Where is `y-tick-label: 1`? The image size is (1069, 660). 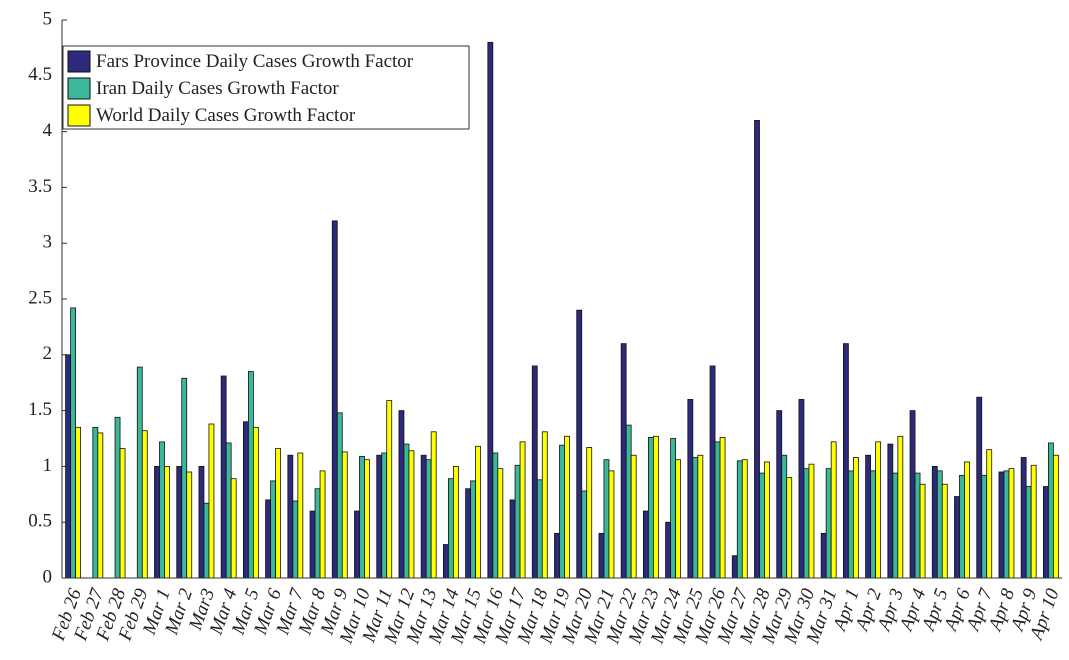
y-tick-label: 1 is located at coordinates (48, 465).